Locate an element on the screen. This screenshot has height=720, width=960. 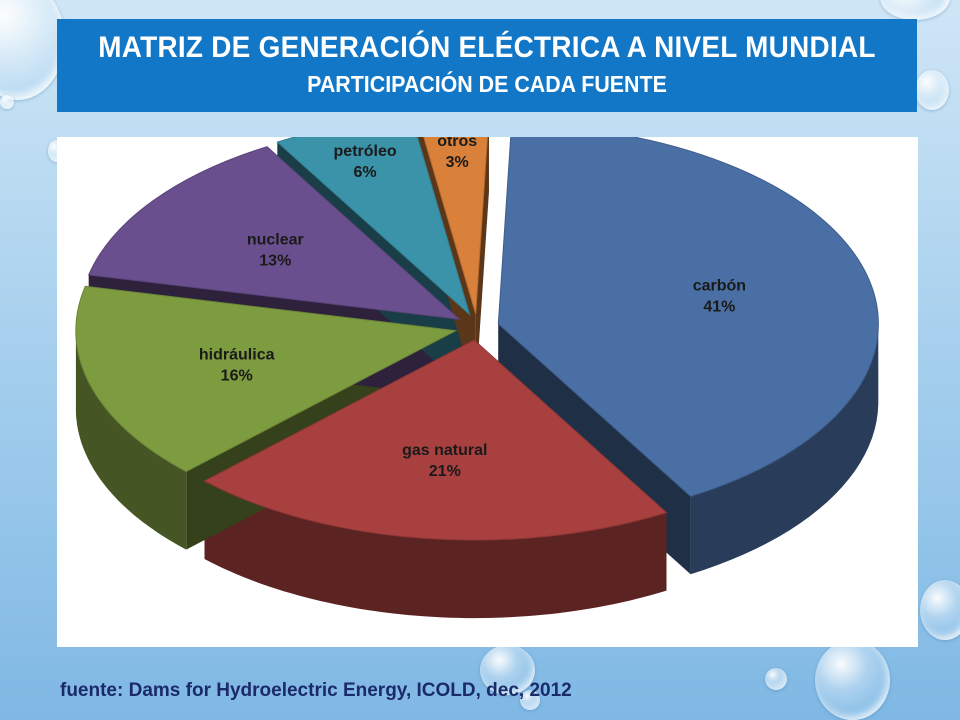
slice-label: otros is located at coordinates (457, 143).